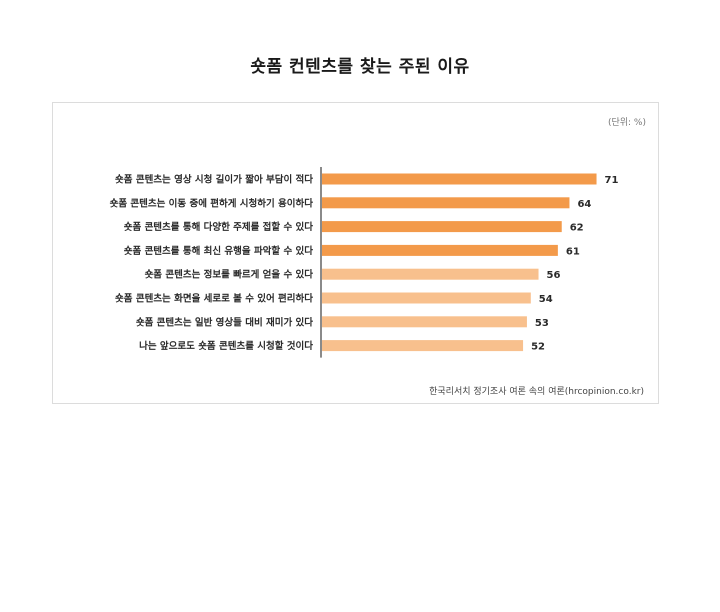 Image resolution: width=720 pixels, height=612 pixels. What do you see at coordinates (577, 228) in the screenshot?
I see `value-label: 62` at bounding box center [577, 228].